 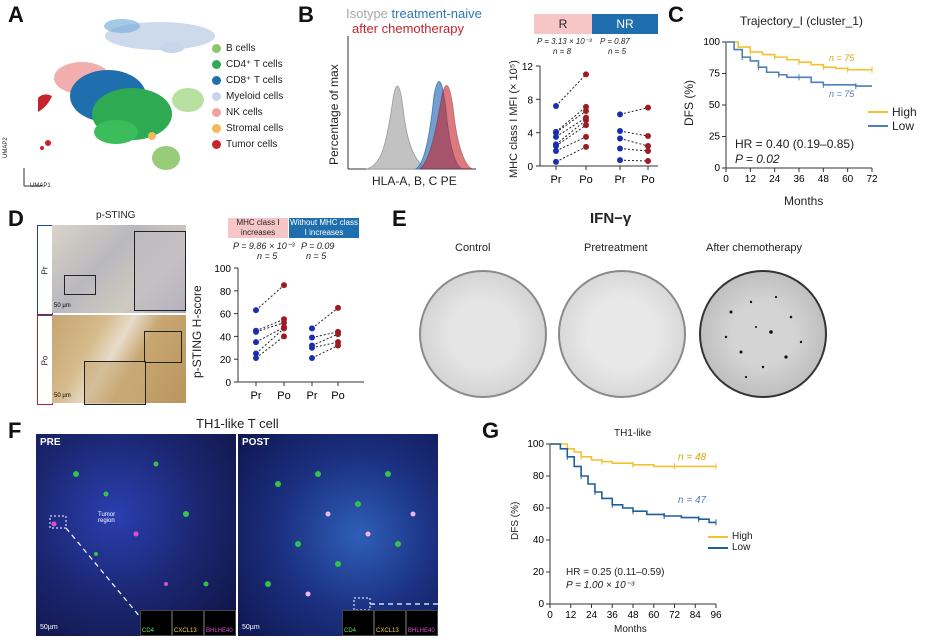 What do you see at coordinates (763, 337) in the screenshot?
I see `well-spots` at bounding box center [763, 337].